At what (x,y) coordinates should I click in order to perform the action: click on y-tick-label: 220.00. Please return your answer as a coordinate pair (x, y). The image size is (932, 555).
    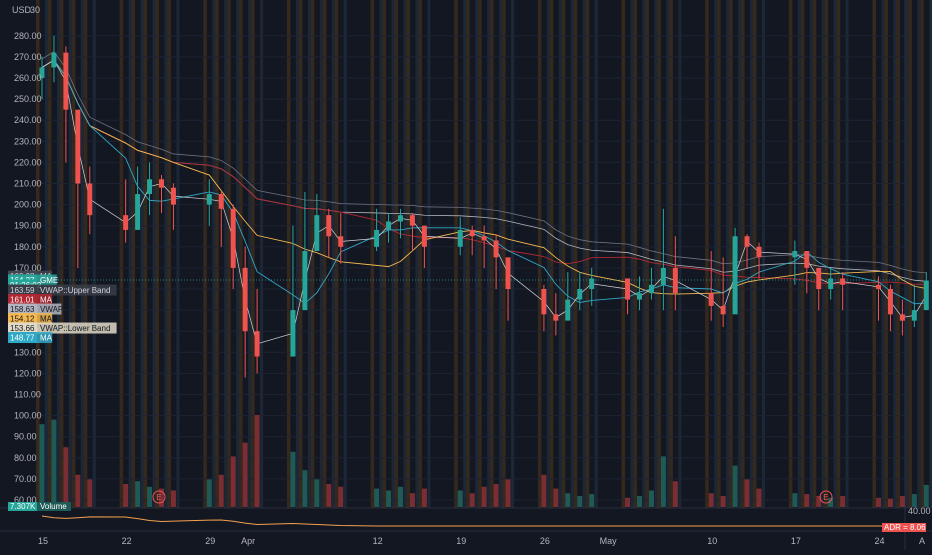
    Looking at the image, I should click on (28, 162).